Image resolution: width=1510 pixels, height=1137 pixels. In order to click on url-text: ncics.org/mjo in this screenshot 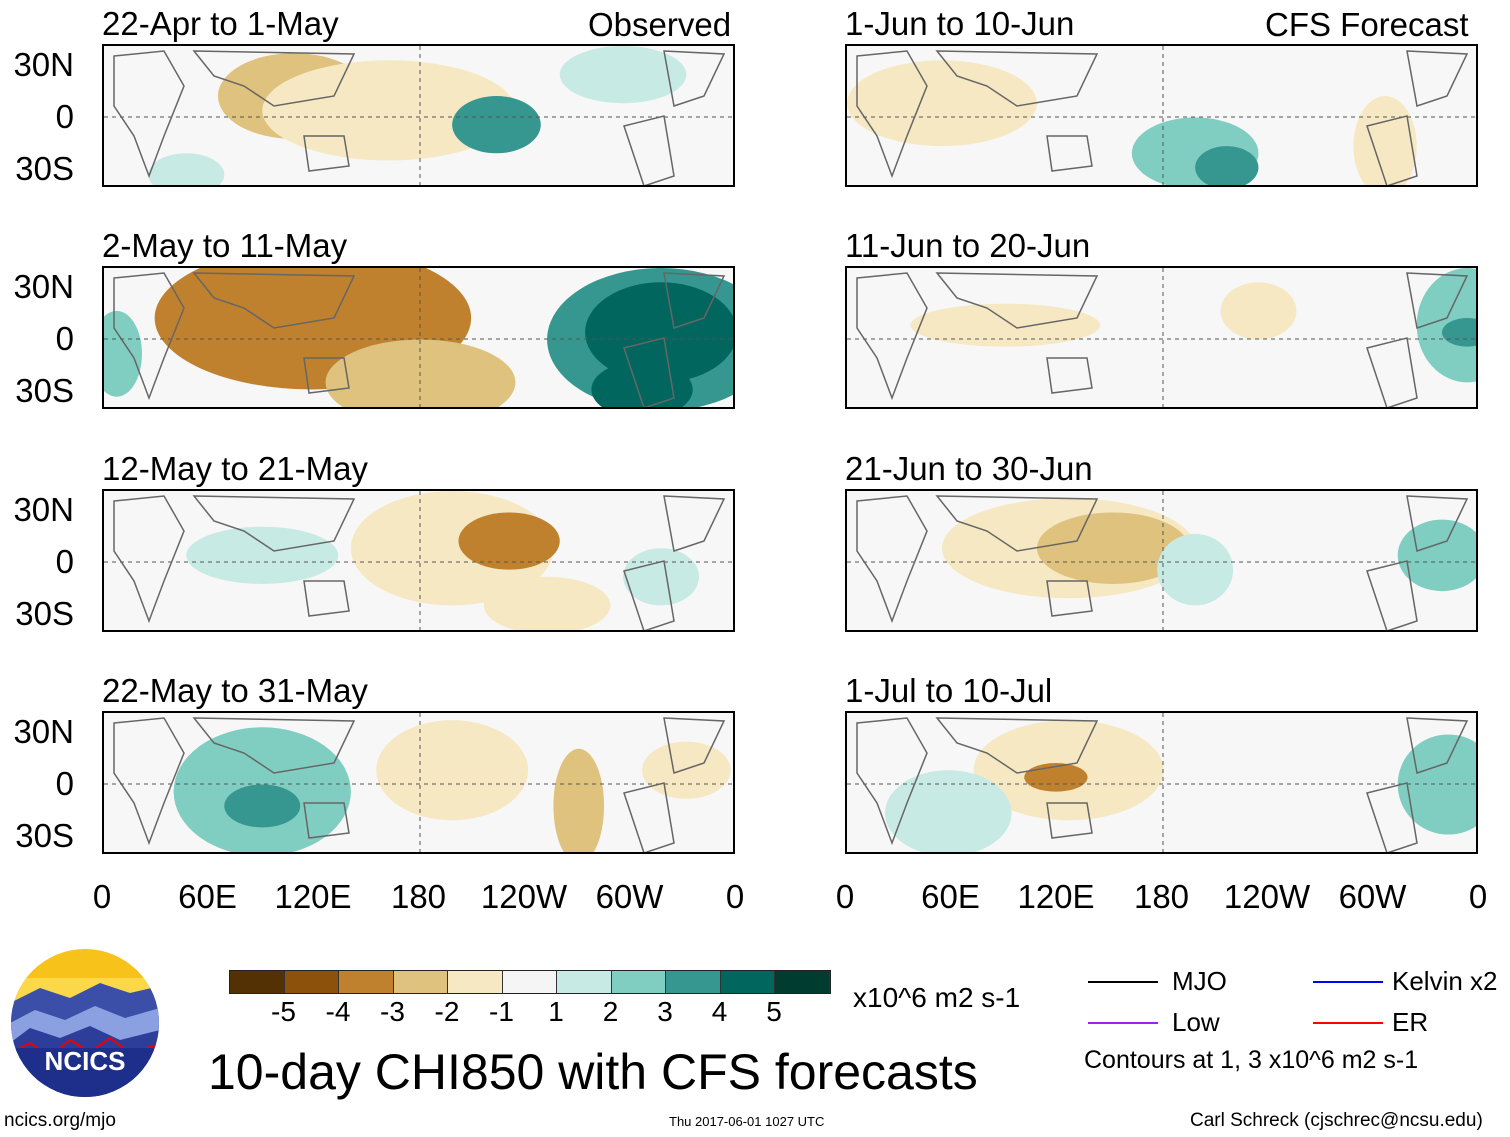, I will do `click(60, 1120)`.